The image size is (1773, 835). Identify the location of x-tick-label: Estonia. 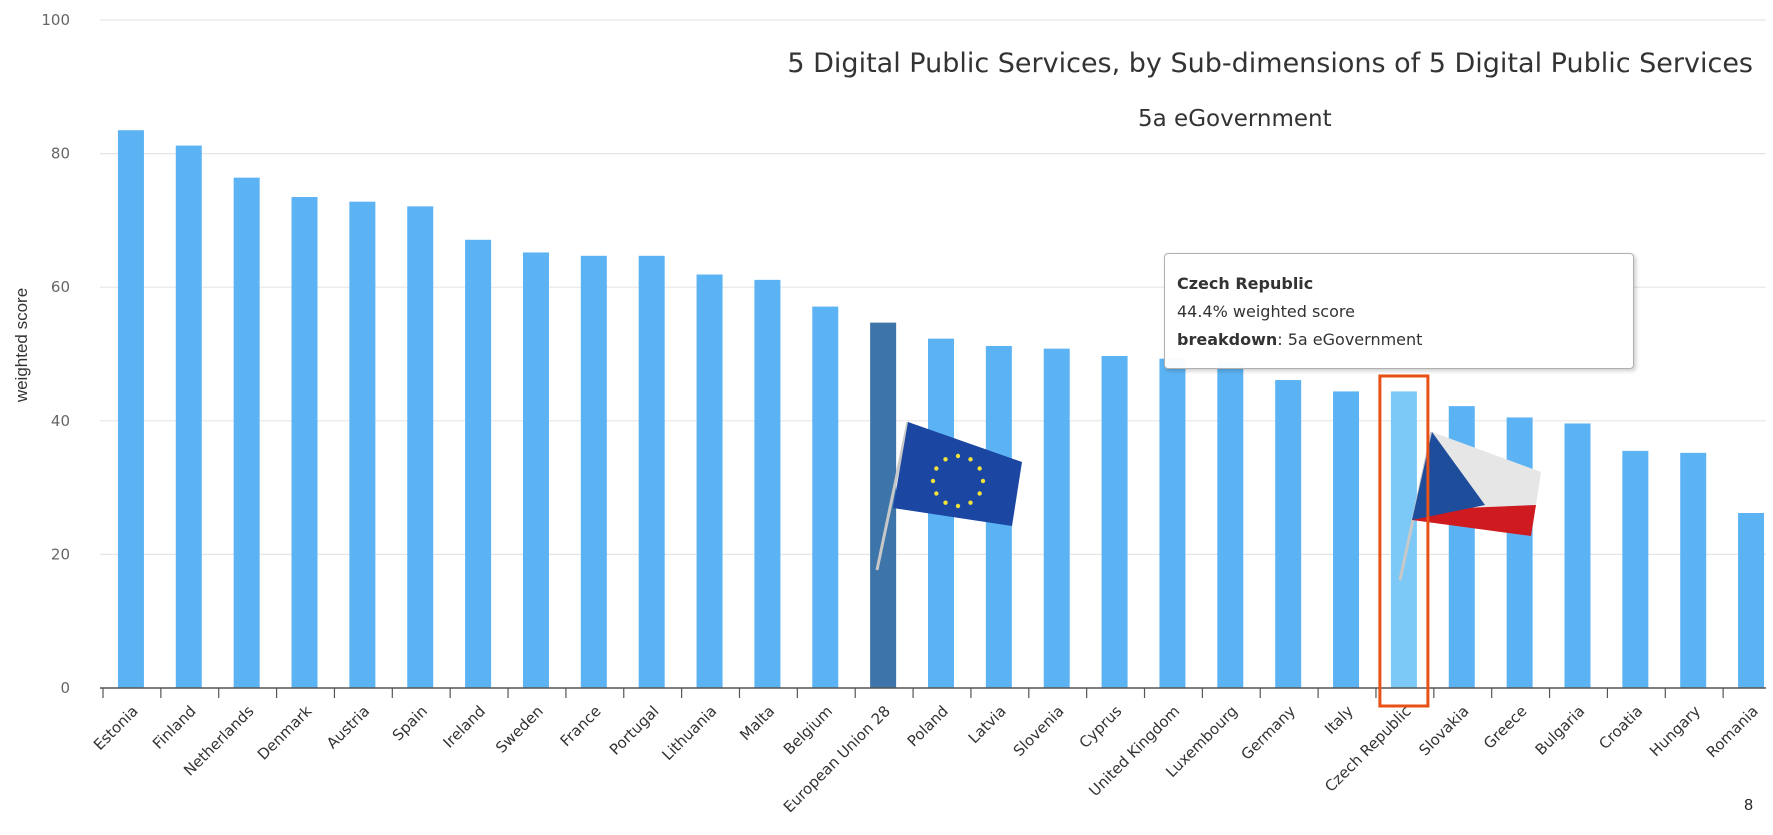
(116, 728).